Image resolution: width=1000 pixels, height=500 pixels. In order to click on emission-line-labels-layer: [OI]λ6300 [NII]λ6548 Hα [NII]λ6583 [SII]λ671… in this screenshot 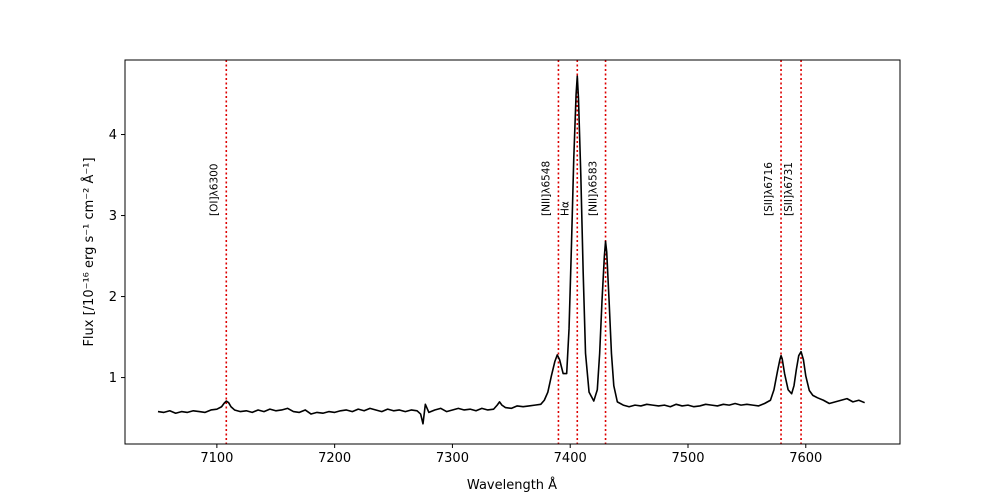, I will do `click(501, 188)`.